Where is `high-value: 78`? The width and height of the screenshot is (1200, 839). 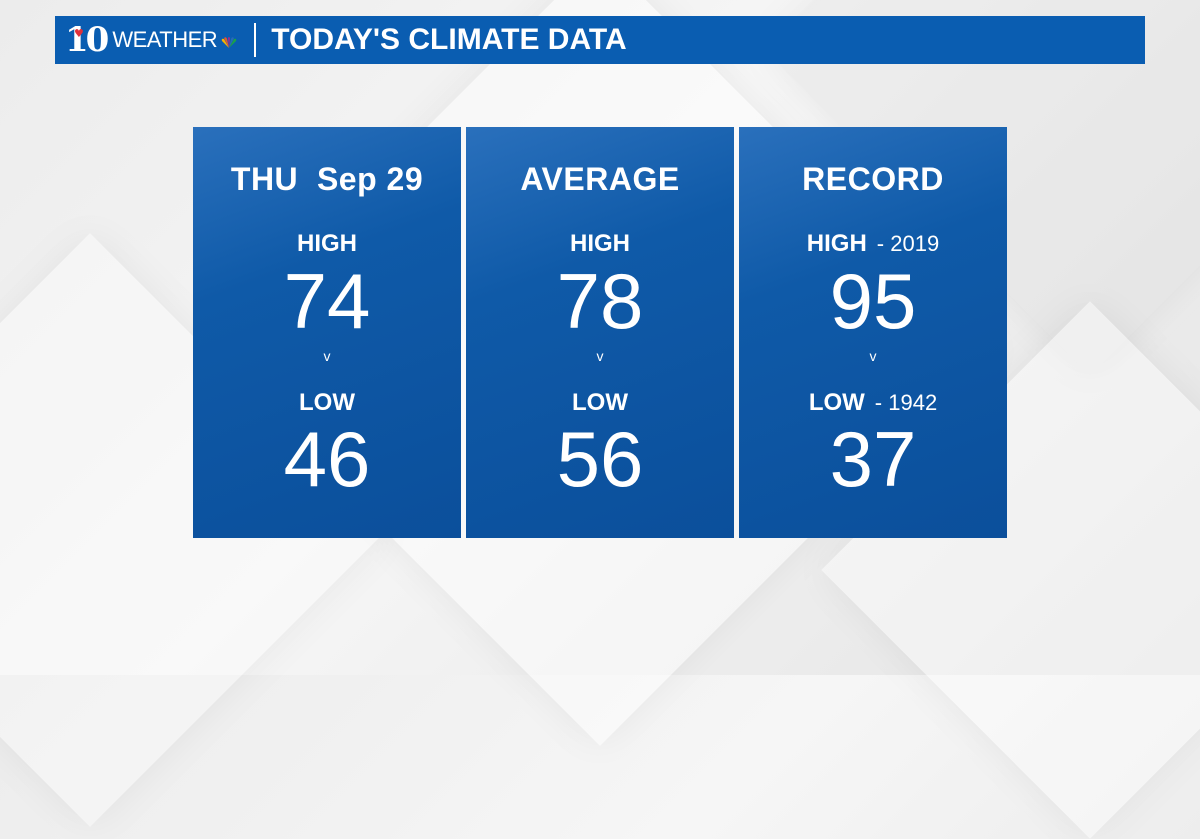 high-value: 78 is located at coordinates (600, 301).